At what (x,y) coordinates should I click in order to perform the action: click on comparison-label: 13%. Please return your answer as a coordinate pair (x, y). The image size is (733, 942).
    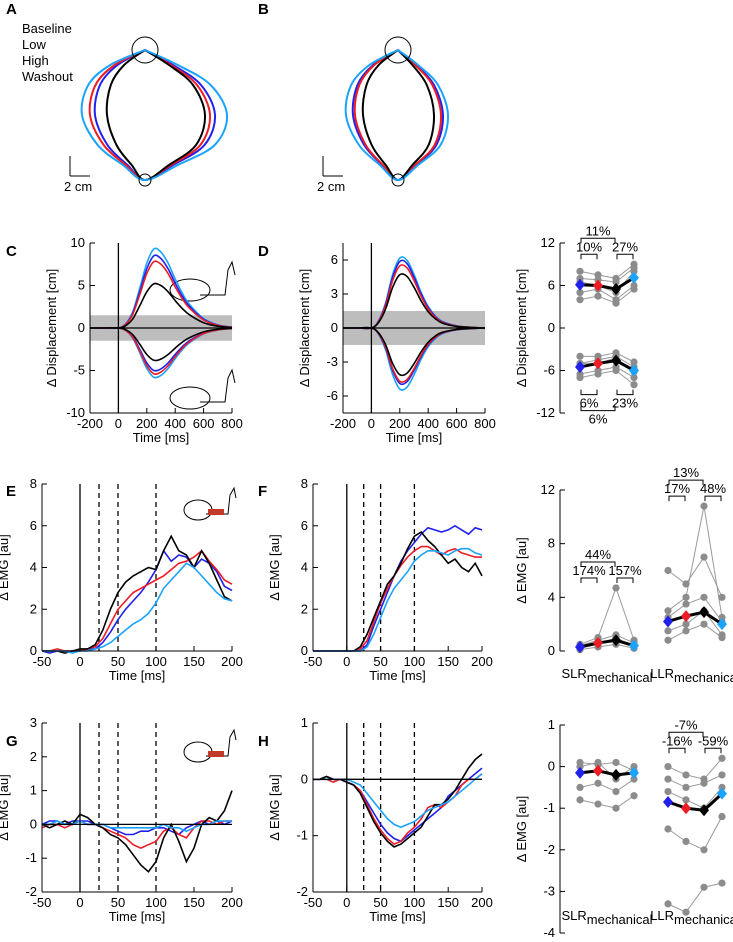
    Looking at the image, I should click on (686, 472).